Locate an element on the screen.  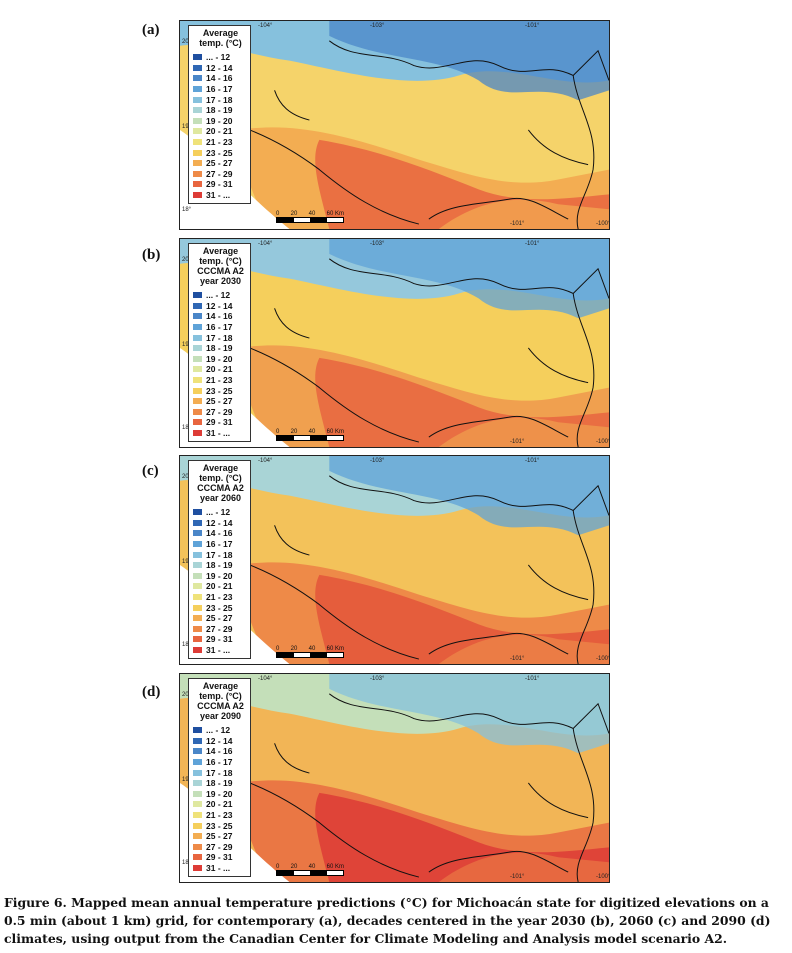
legend-title-line: year 2030 is located at coordinates (220, 281).